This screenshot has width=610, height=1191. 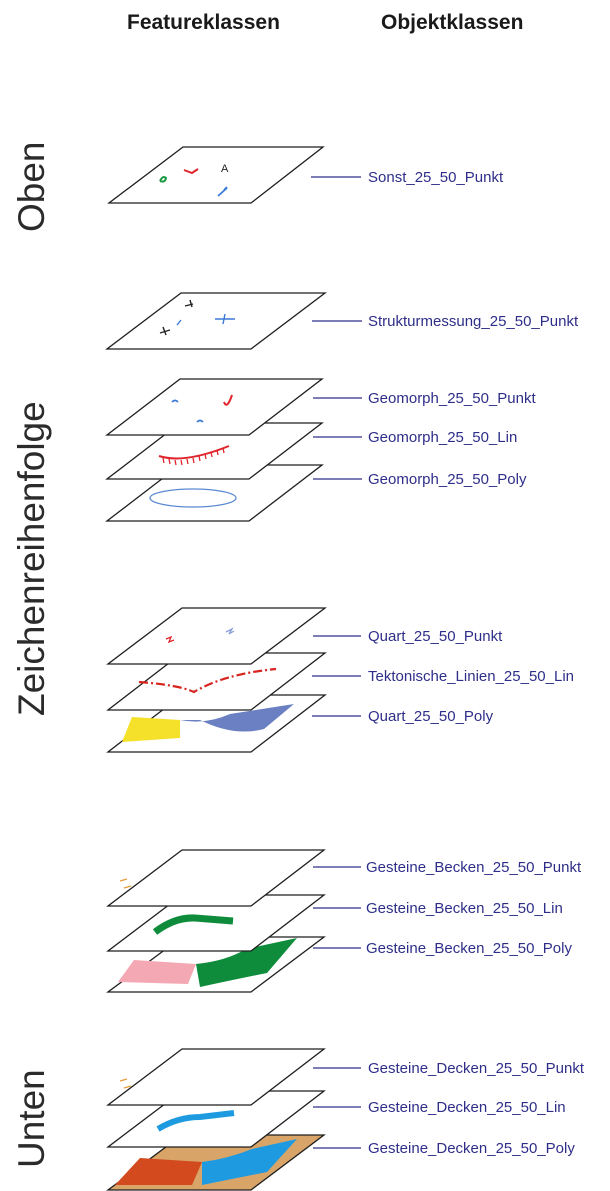 What do you see at coordinates (476, 1068) in the screenshot?
I see `label-gesteine-decken-punkt: Gesteine_Decken_25_50_Punkt` at bounding box center [476, 1068].